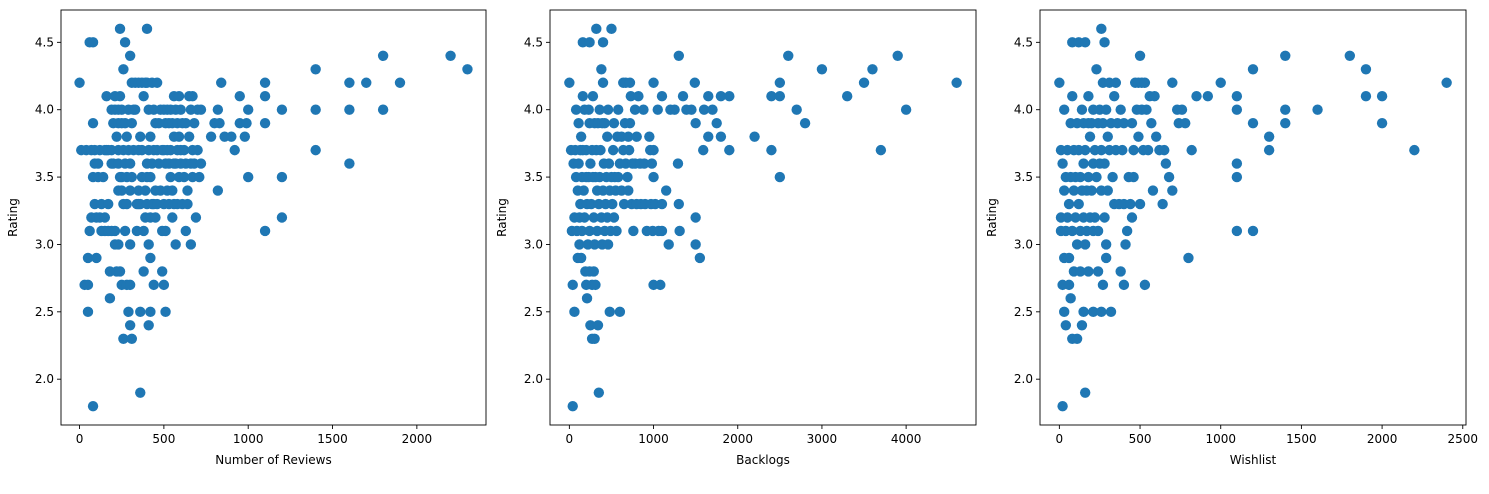 This screenshot has width=1489, height=494. I want to click on x-tick-label: 2500, so click(1462, 439).